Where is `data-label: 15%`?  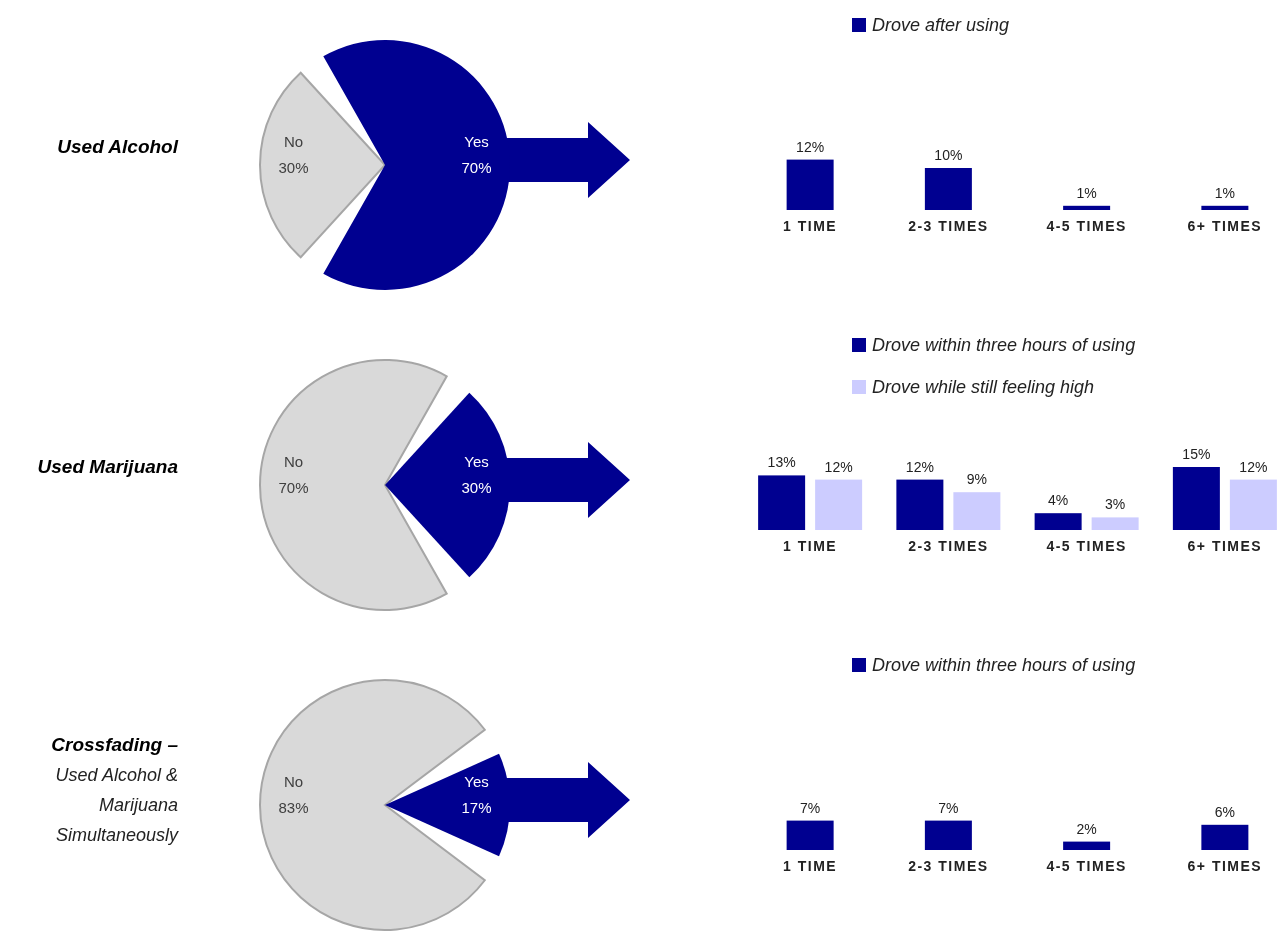 data-label: 15% is located at coordinates (1196, 454).